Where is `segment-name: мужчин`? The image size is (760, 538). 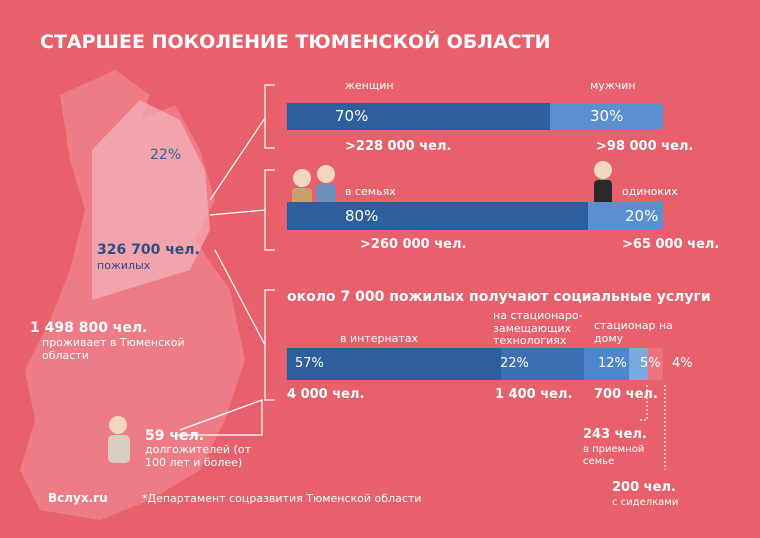
segment-name: мужчин is located at coordinates (613, 85).